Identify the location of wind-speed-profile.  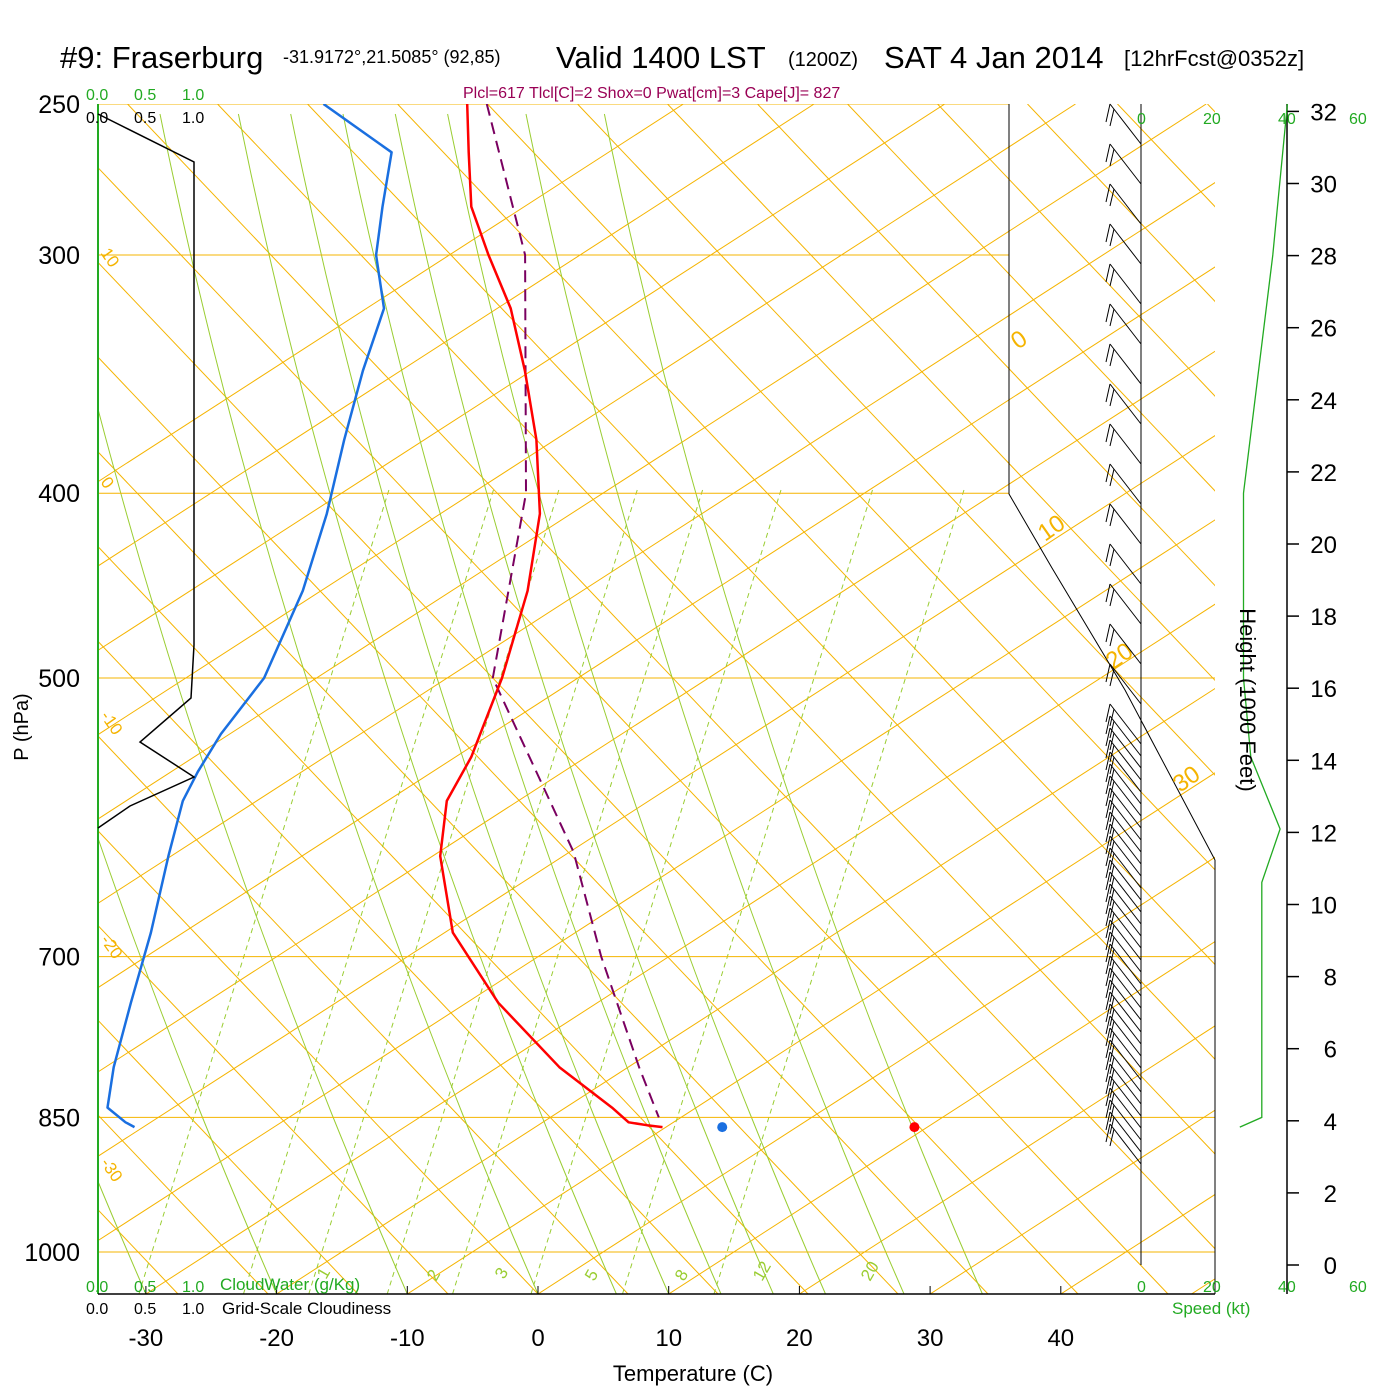
(1264, 615).